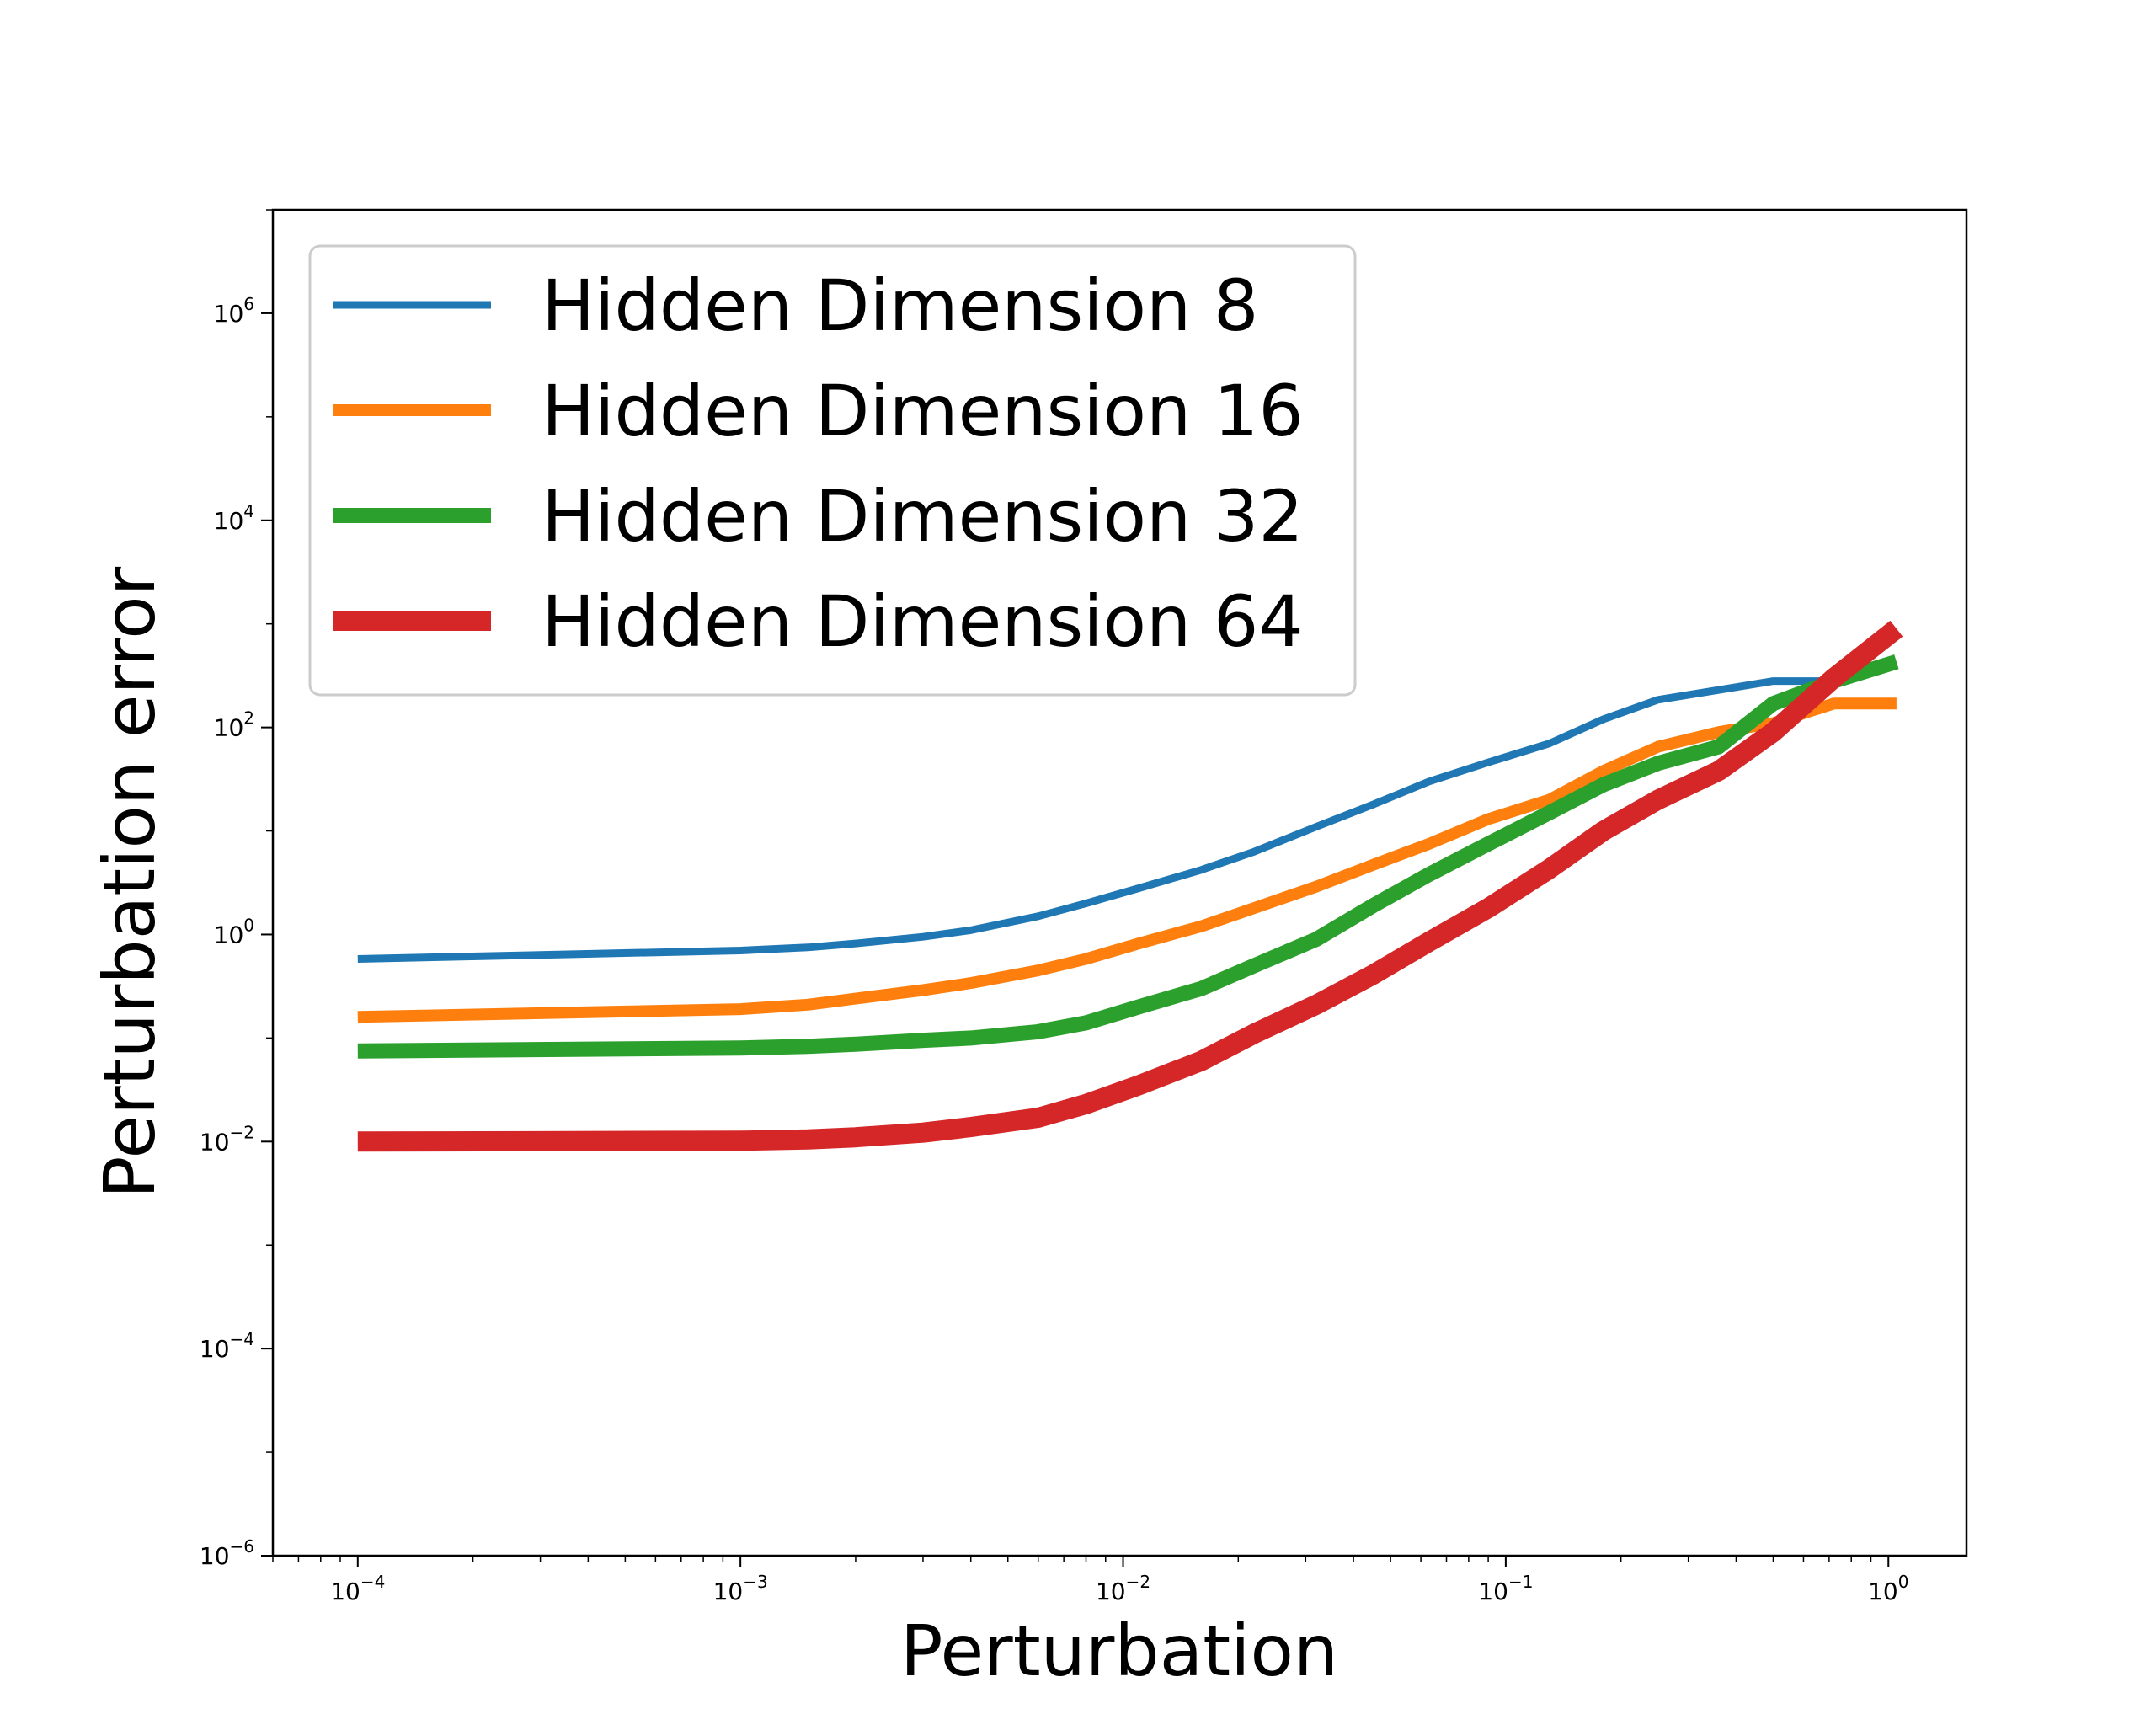 This screenshot has height=1725, width=2156. What do you see at coordinates (234, 932) in the screenshot?
I see `y-tick-label: 10⁰` at bounding box center [234, 932].